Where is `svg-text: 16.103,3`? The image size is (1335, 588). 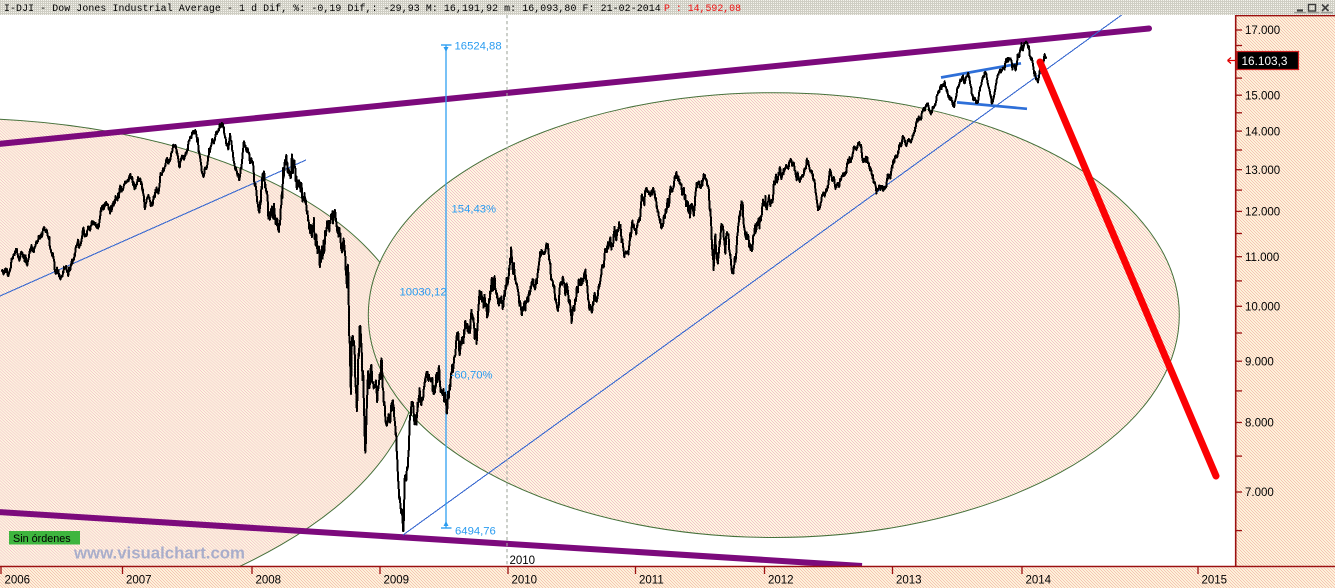 svg-text: 16.103,3 is located at coordinates (1265, 61).